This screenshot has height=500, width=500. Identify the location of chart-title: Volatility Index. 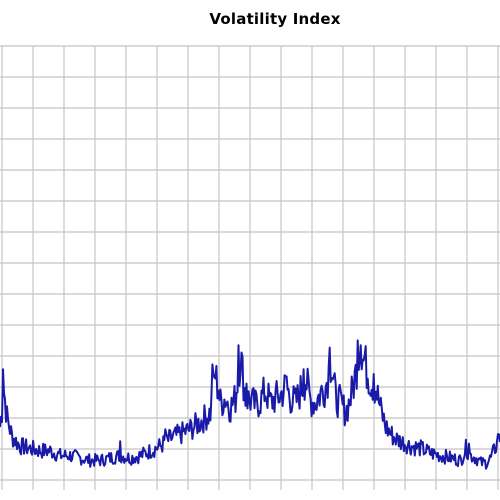
(275, 19).